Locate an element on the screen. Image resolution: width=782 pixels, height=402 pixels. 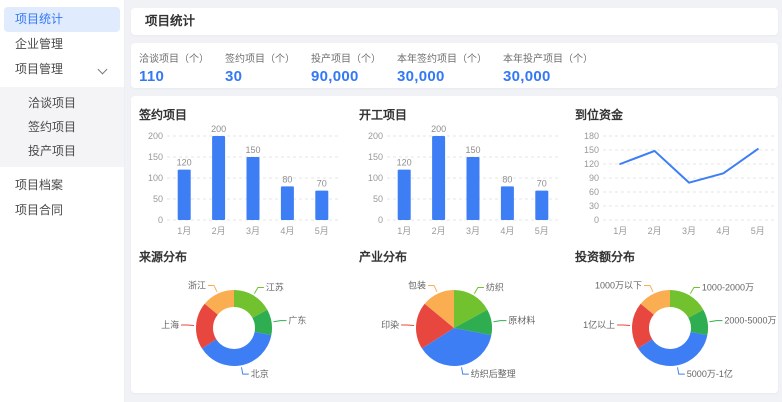
chart-title: 签约项目 is located at coordinates (163, 115).